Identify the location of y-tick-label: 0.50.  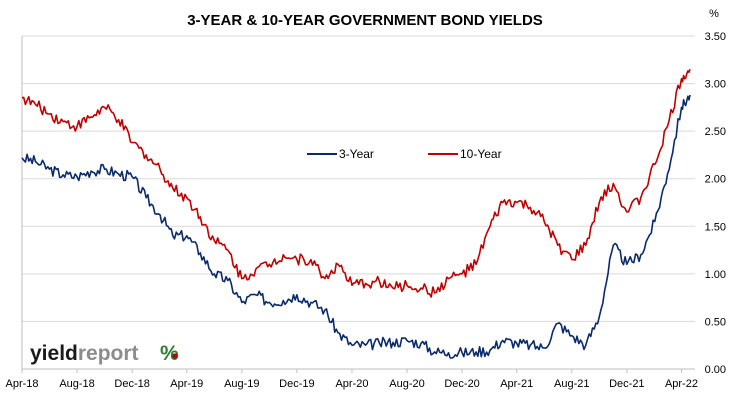
(715, 322).